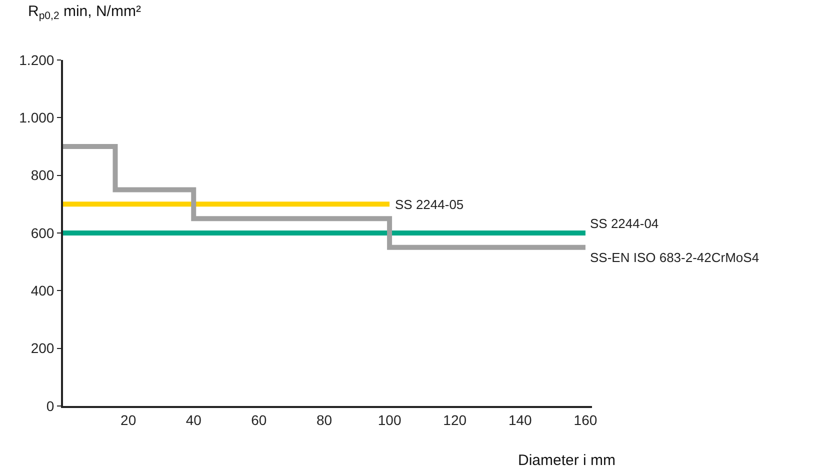 The height and width of the screenshot is (469, 834). I want to click on y-tick-label: 600, so click(42, 232).